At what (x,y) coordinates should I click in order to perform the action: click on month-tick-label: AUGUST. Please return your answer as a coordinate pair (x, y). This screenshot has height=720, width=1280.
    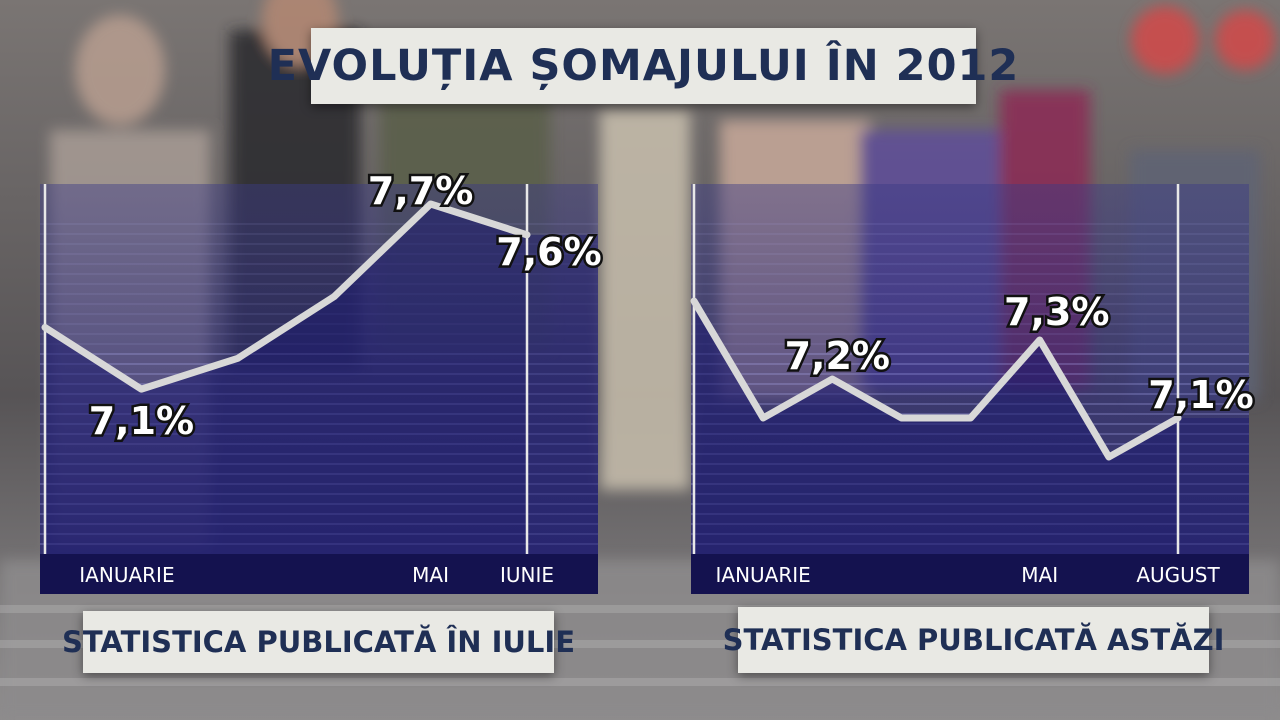
    Looking at the image, I should click on (1178, 575).